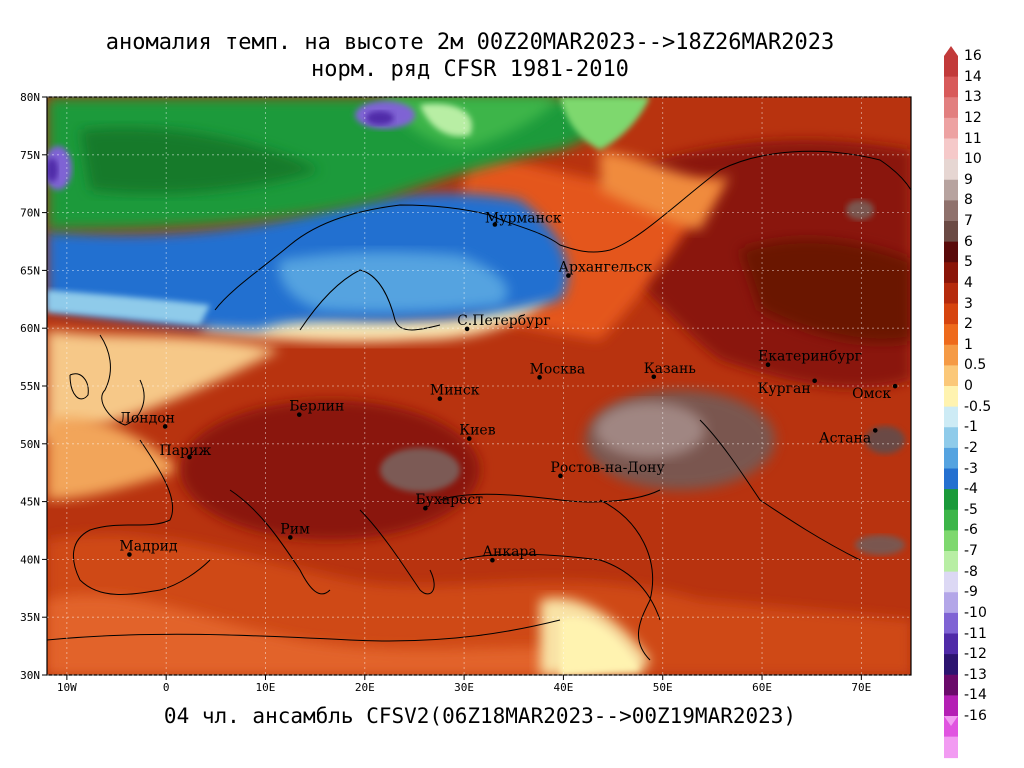 This screenshot has height=768, width=1024. I want to click on colorbar-label: -8, so click(971, 571).